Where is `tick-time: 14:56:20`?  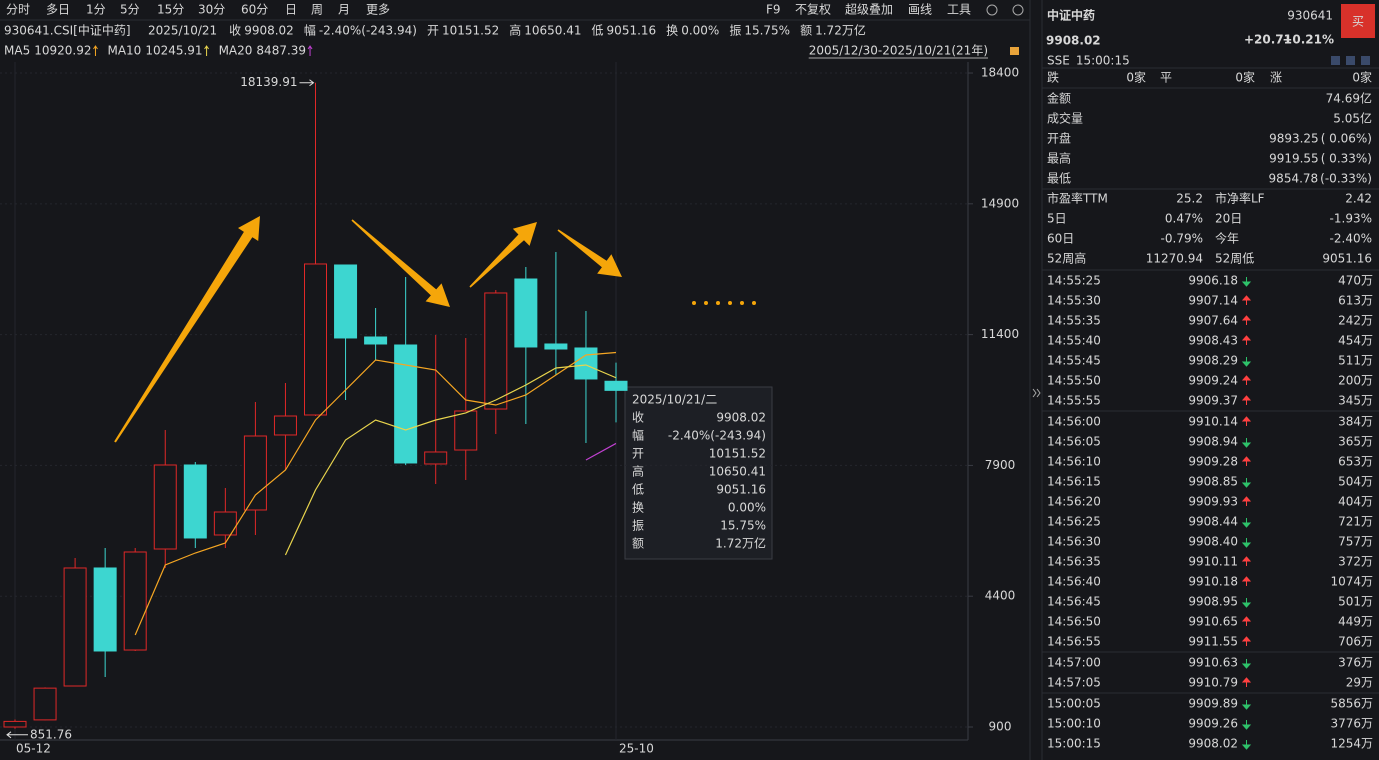
tick-time: 14:56:20 is located at coordinates (1074, 502).